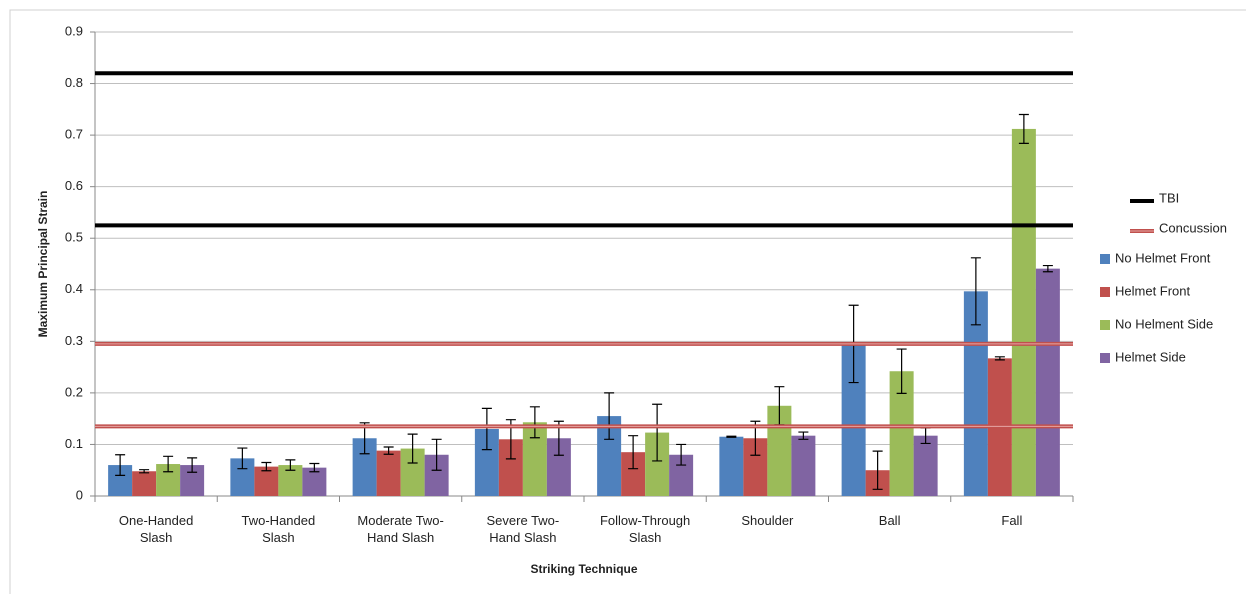 The height and width of the screenshot is (594, 1246). What do you see at coordinates (74, 288) in the screenshot?
I see `y-tick-label: 0.4` at bounding box center [74, 288].